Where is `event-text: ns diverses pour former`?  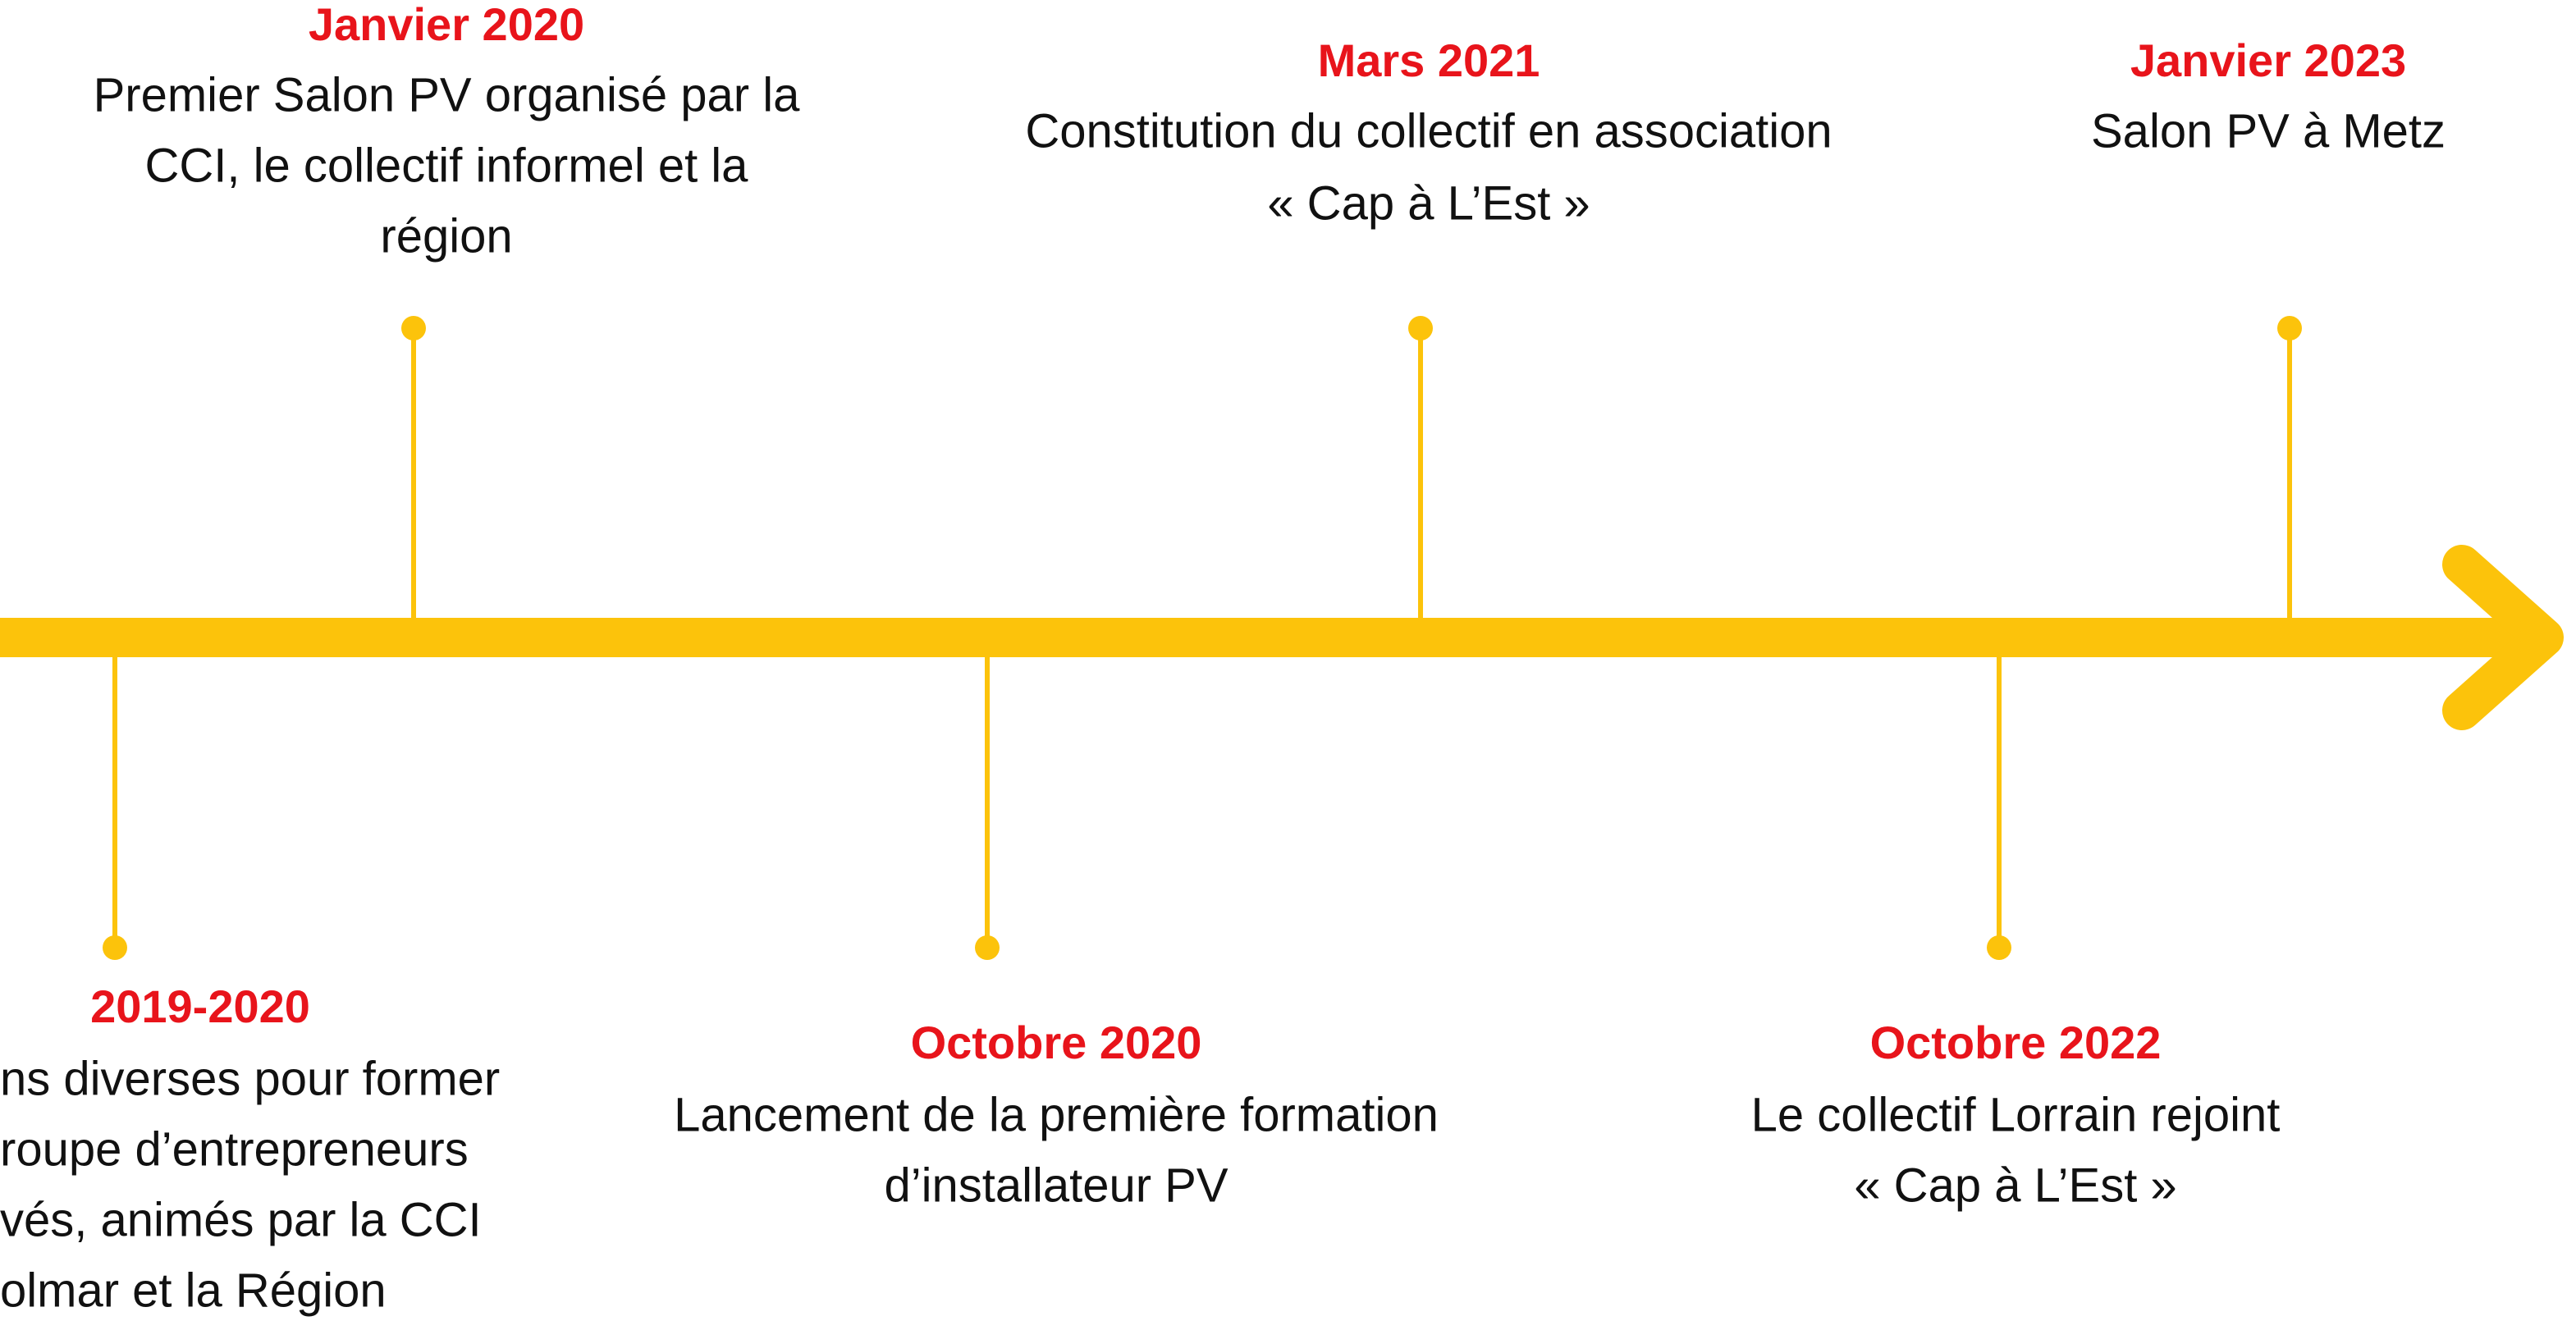 event-text: ns diverses pour former is located at coordinates (250, 1078).